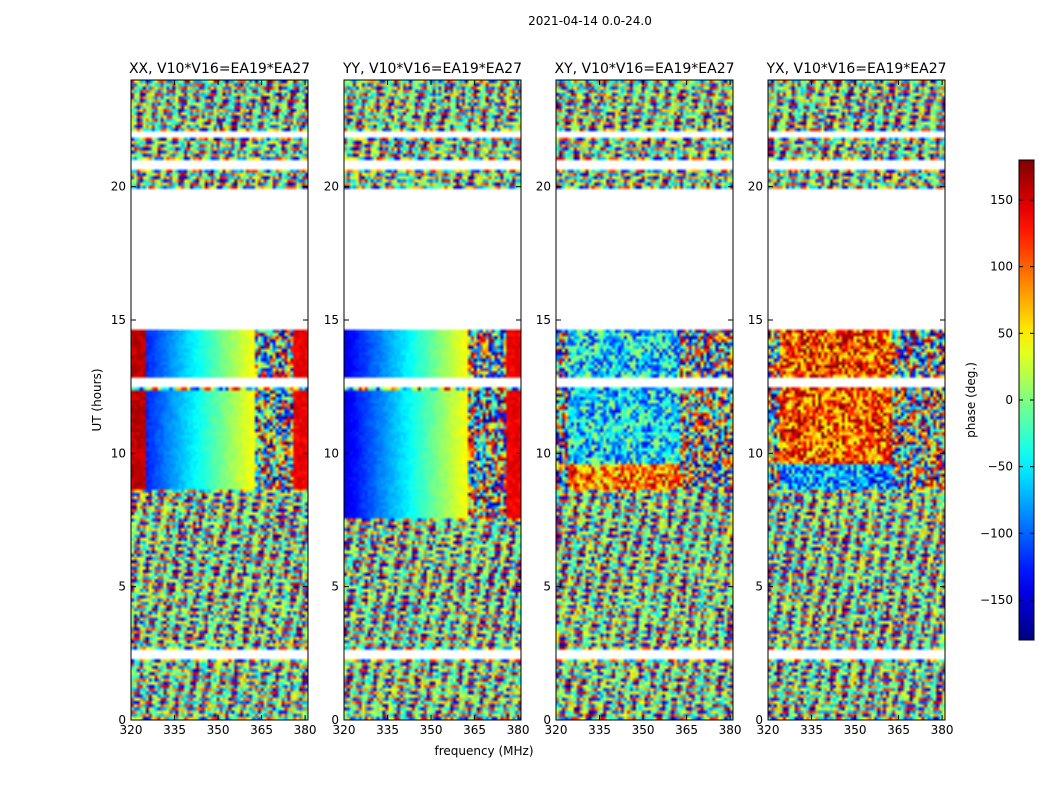  Describe the element at coordinates (1026, 400) in the screenshot. I see `colorbar-gradient` at that location.